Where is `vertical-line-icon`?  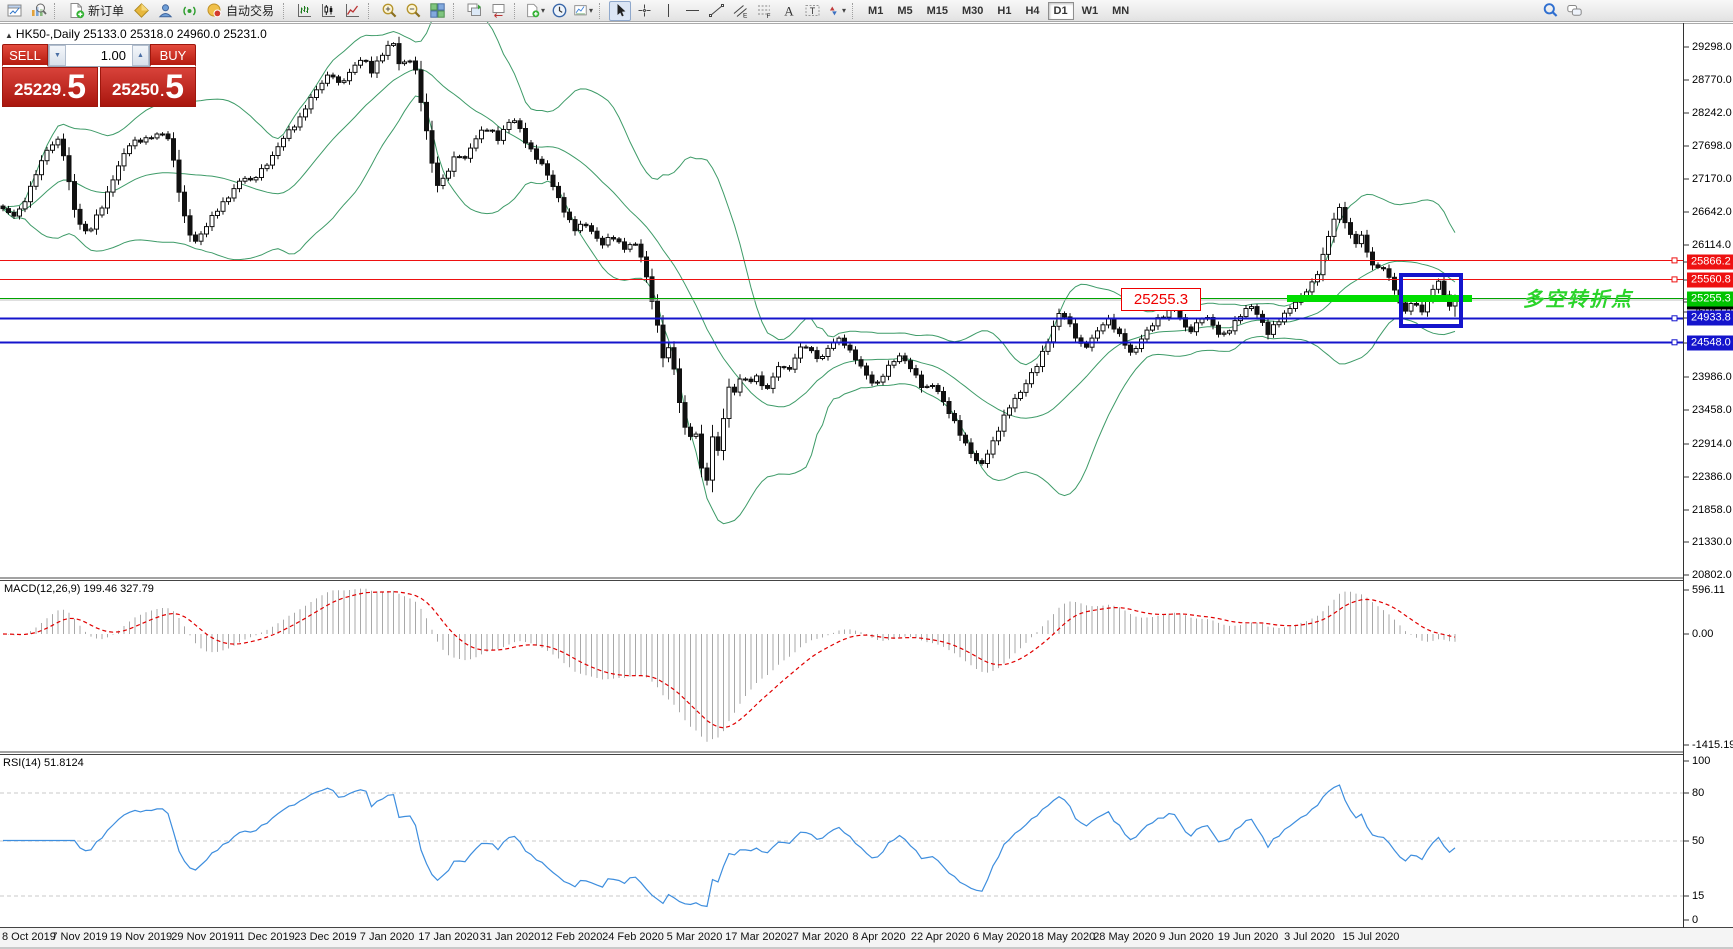
vertical-line-icon is located at coordinates (668, 11).